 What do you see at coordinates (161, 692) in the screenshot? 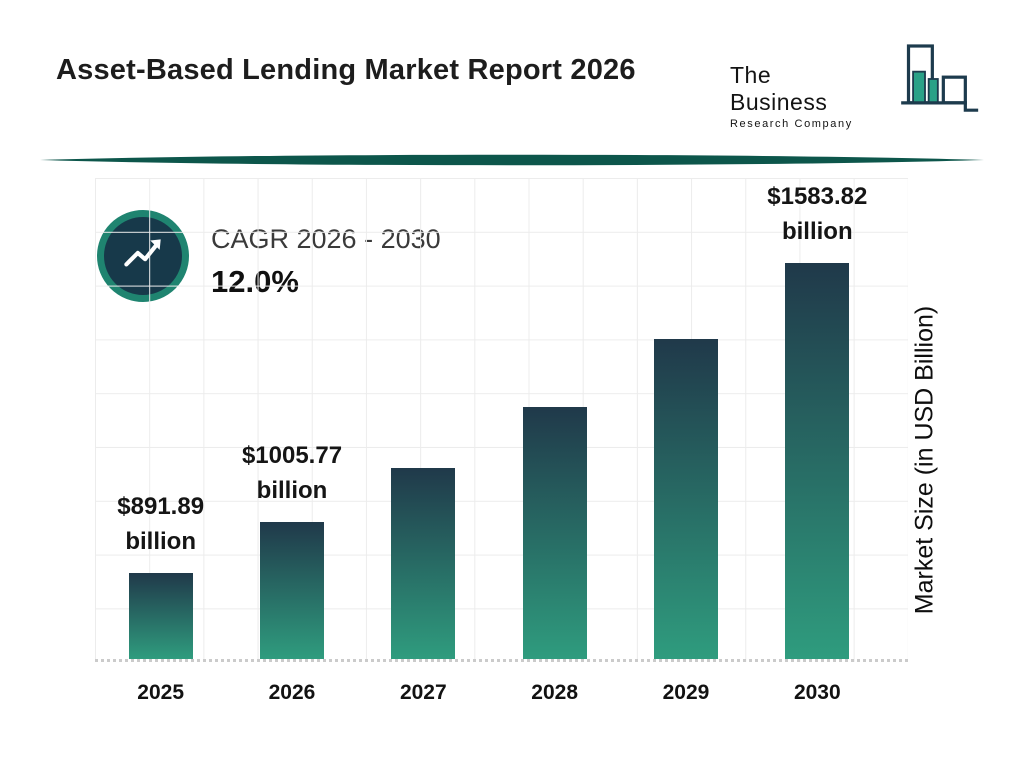
I see `x-axis-label-2025: 2025` at bounding box center [161, 692].